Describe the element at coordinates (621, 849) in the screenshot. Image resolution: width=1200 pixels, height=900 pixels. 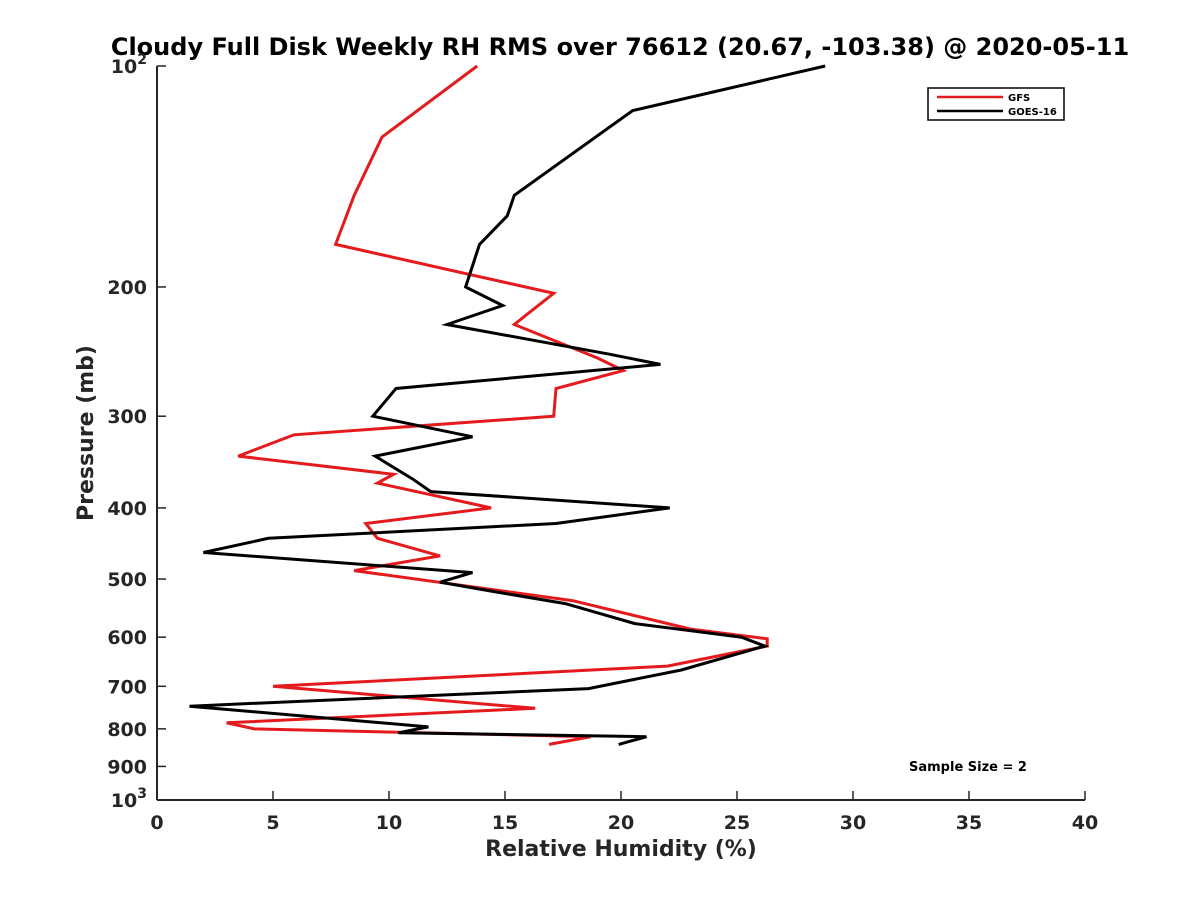
I see `x-axis-label: Relative Humidity (%)` at that location.